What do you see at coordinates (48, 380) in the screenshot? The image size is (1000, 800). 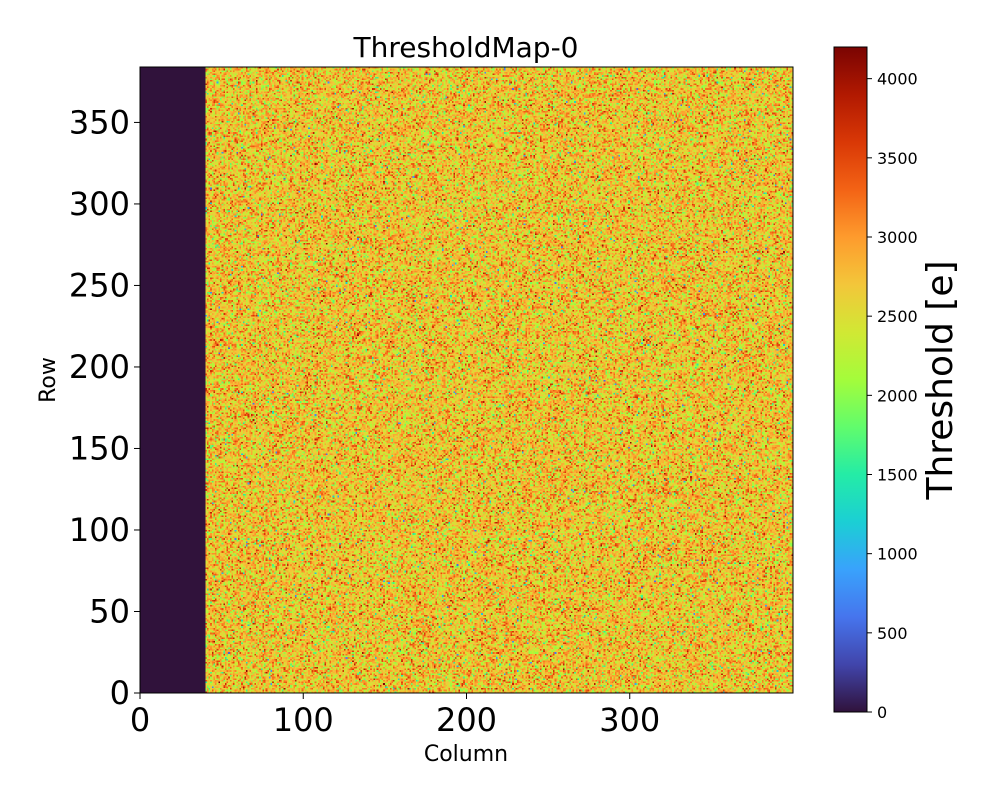 I see `y-axis-label: Row` at bounding box center [48, 380].